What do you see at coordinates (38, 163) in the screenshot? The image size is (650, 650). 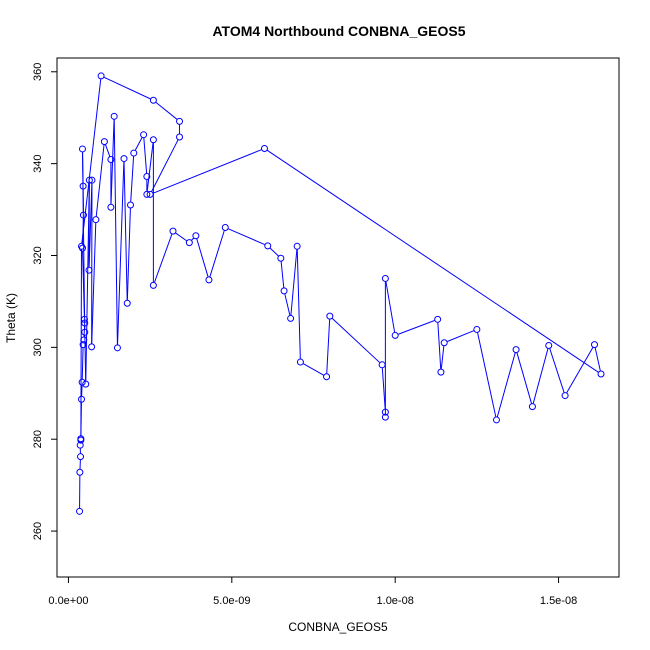 I see `y-tick-label: 340` at bounding box center [38, 163].